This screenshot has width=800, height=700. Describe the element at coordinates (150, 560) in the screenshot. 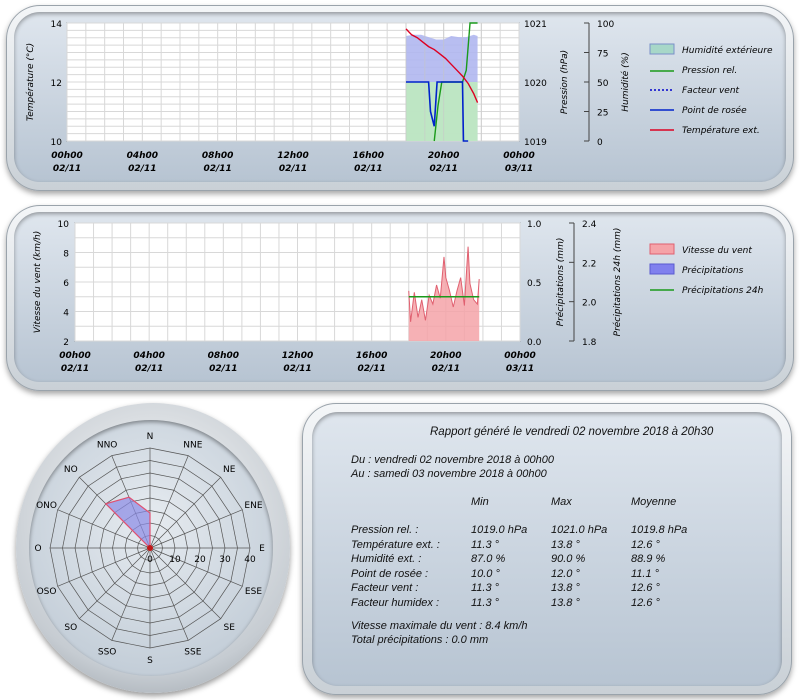

I see `rose-radial-tick: 0` at that location.